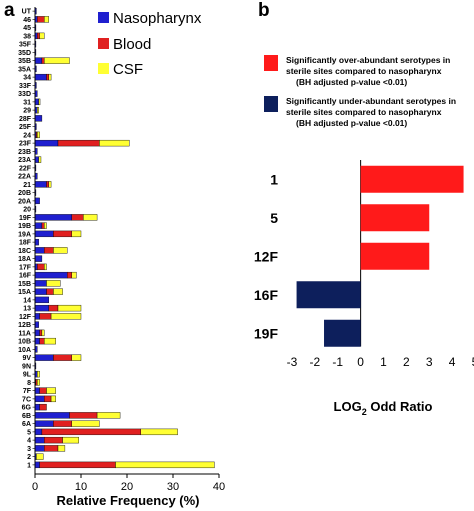  Describe the element at coordinates (27, 135) in the screenshot. I see `y-tick-label: 24` at that location.